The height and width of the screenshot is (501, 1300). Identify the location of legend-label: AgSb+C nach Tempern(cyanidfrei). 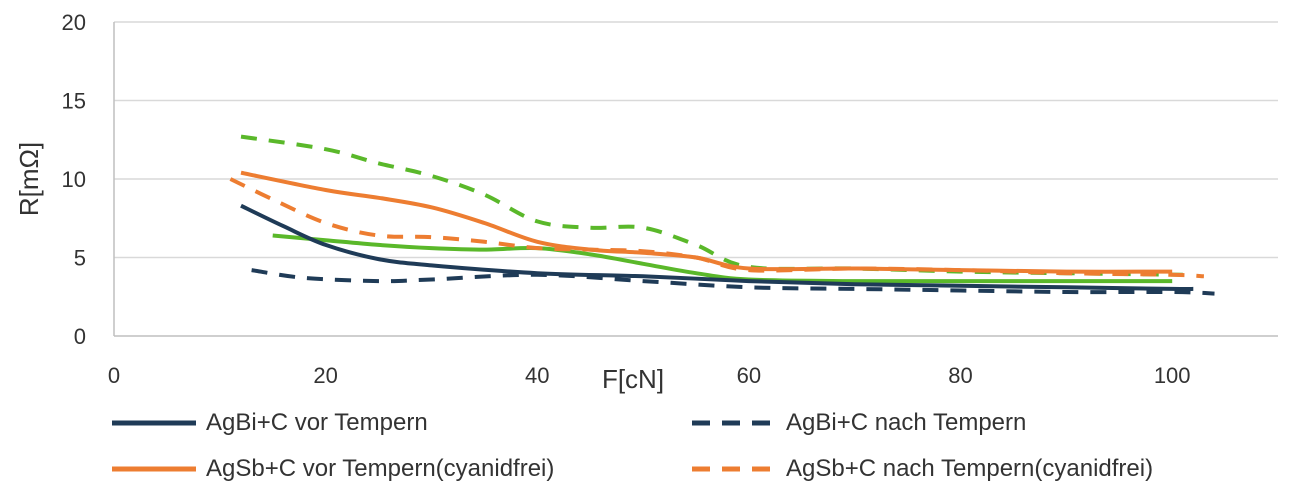
(970, 468).